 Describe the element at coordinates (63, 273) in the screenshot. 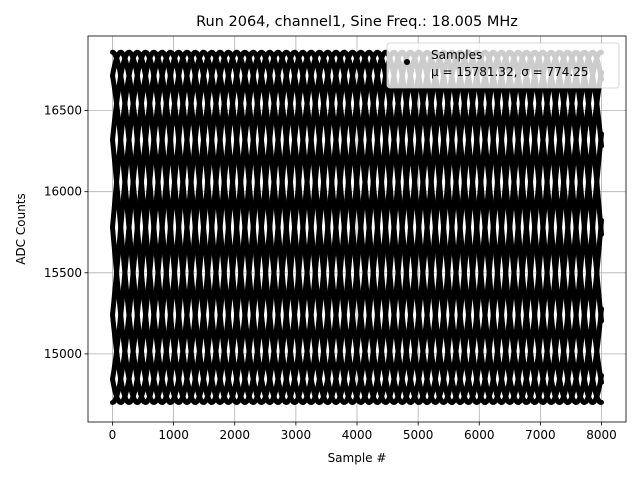

I see `y-tick-label: 15500` at that location.